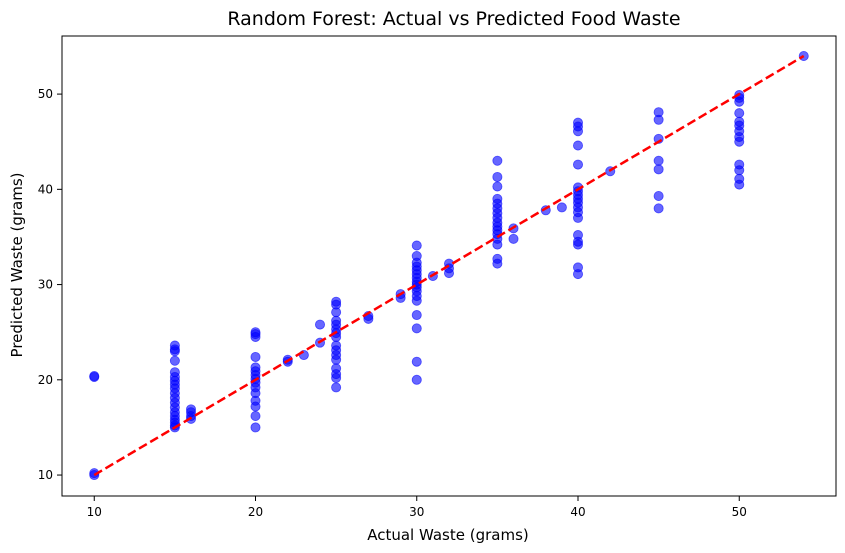  Describe the element at coordinates (17, 265) in the screenshot. I see `y-axis-label: Predicted Waste (grams)` at that location.